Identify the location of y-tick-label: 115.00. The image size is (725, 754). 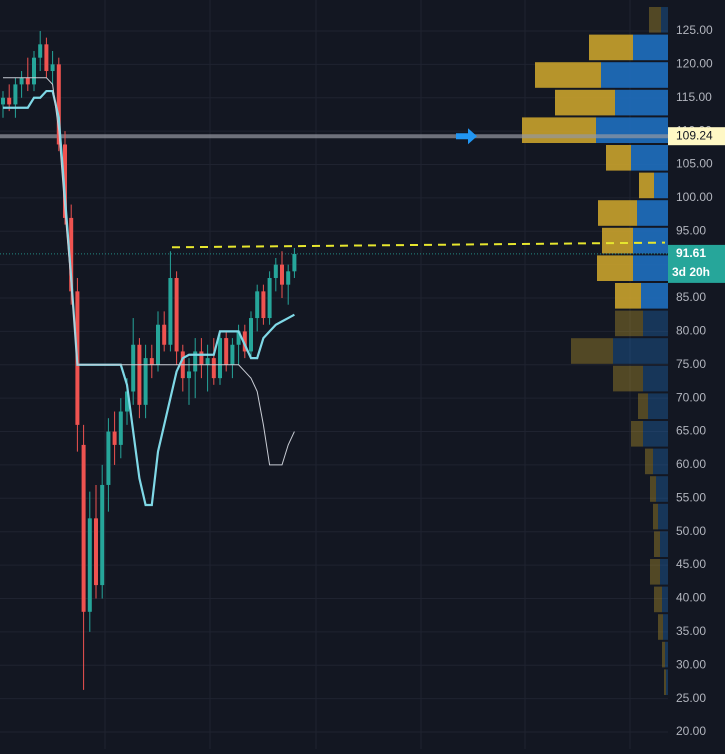
(694, 97).